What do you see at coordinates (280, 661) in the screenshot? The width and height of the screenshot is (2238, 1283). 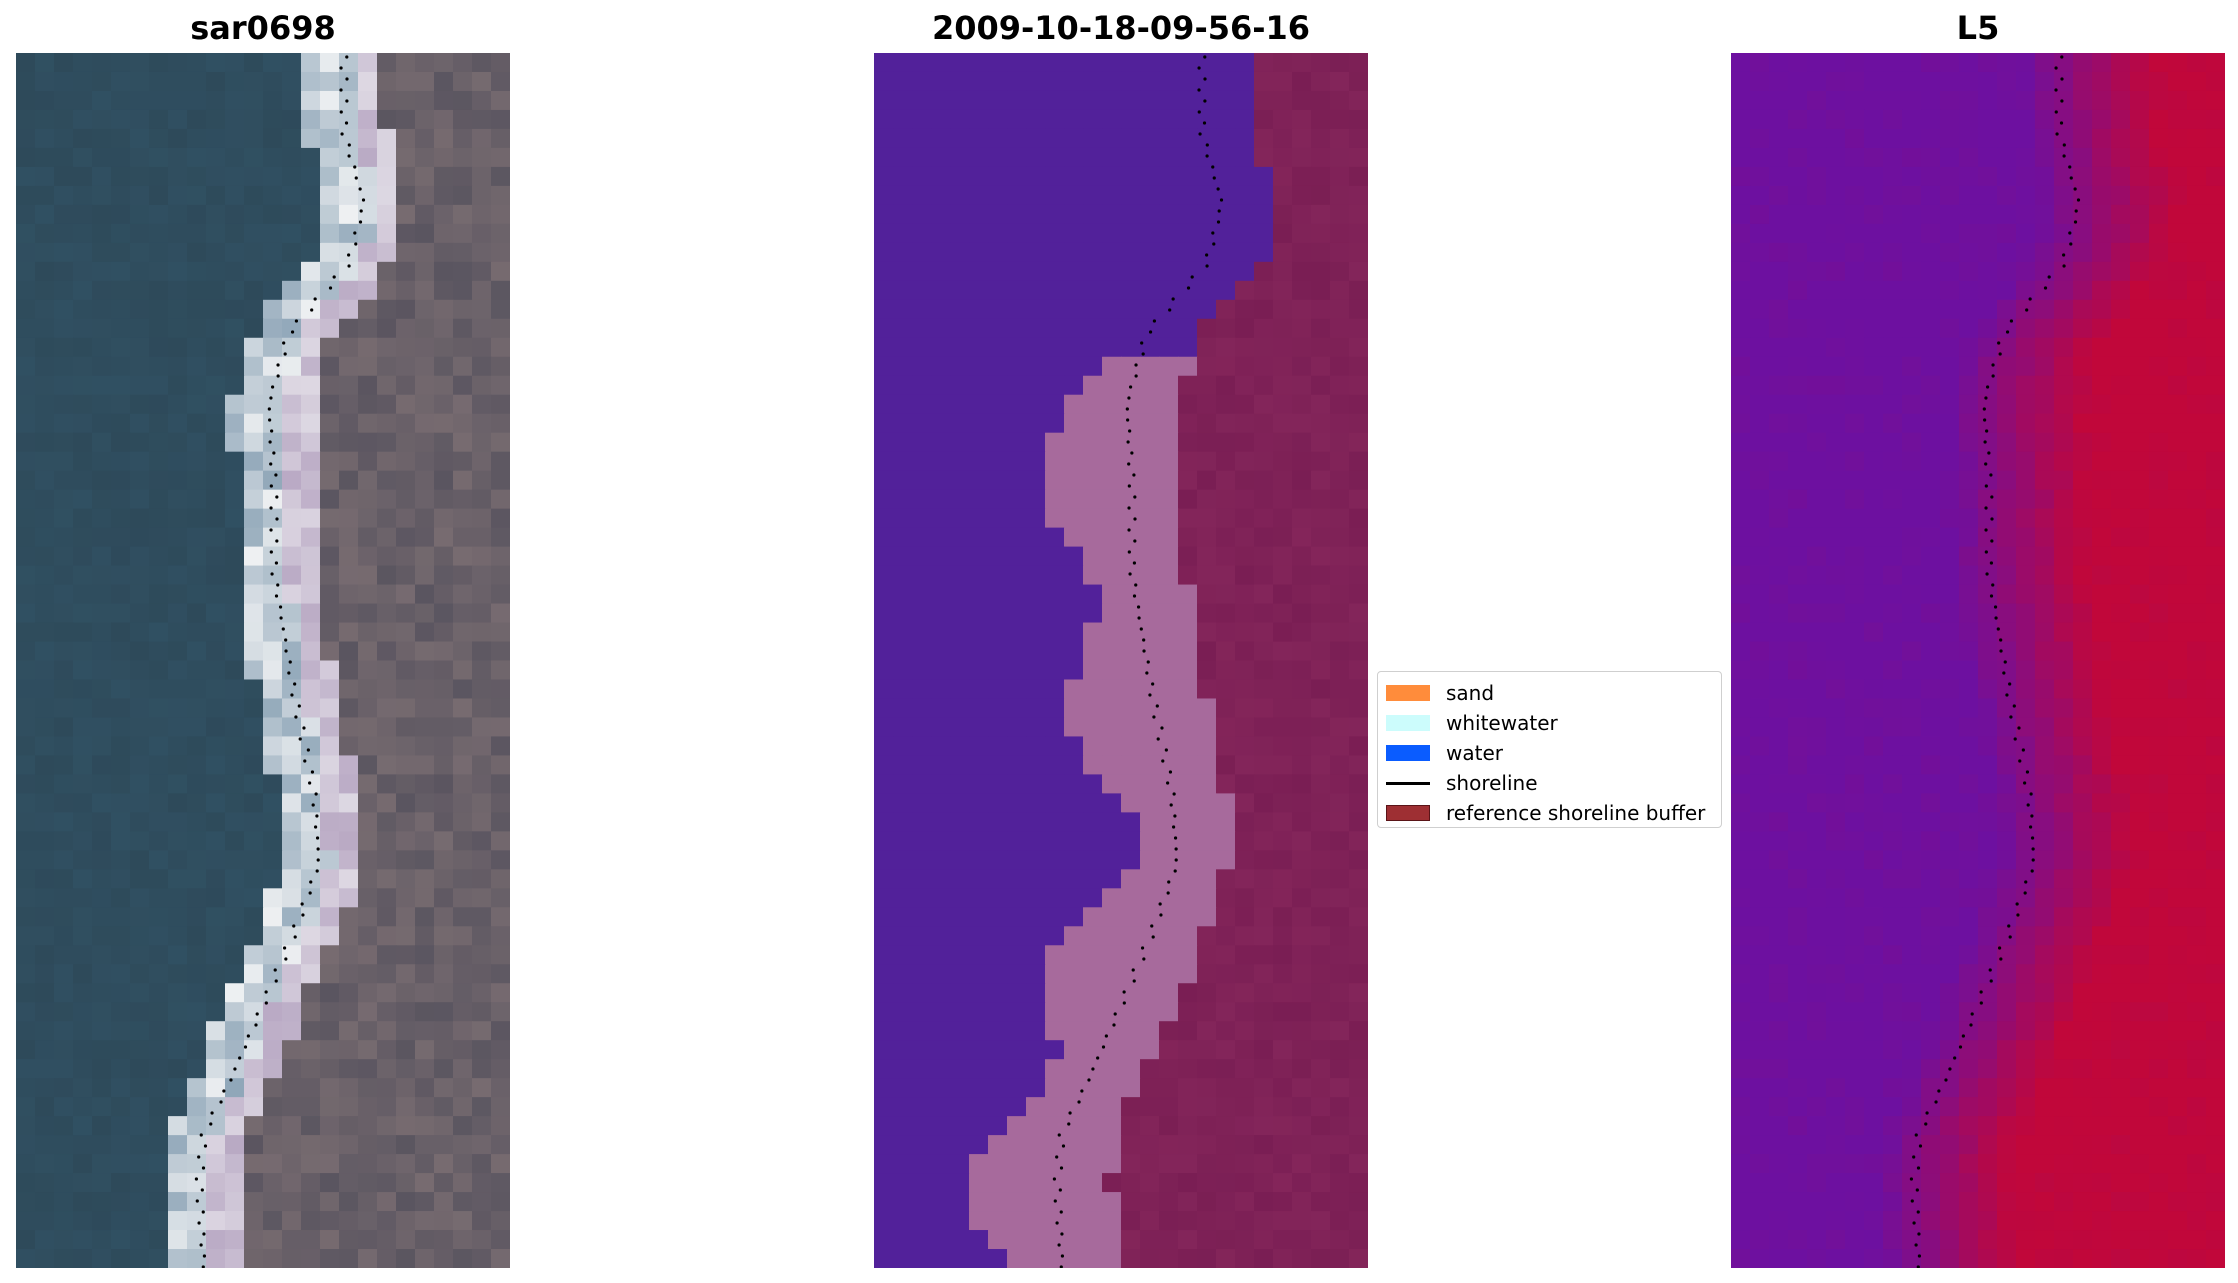 I see `shoreline-dots-rgb` at bounding box center [280, 661].